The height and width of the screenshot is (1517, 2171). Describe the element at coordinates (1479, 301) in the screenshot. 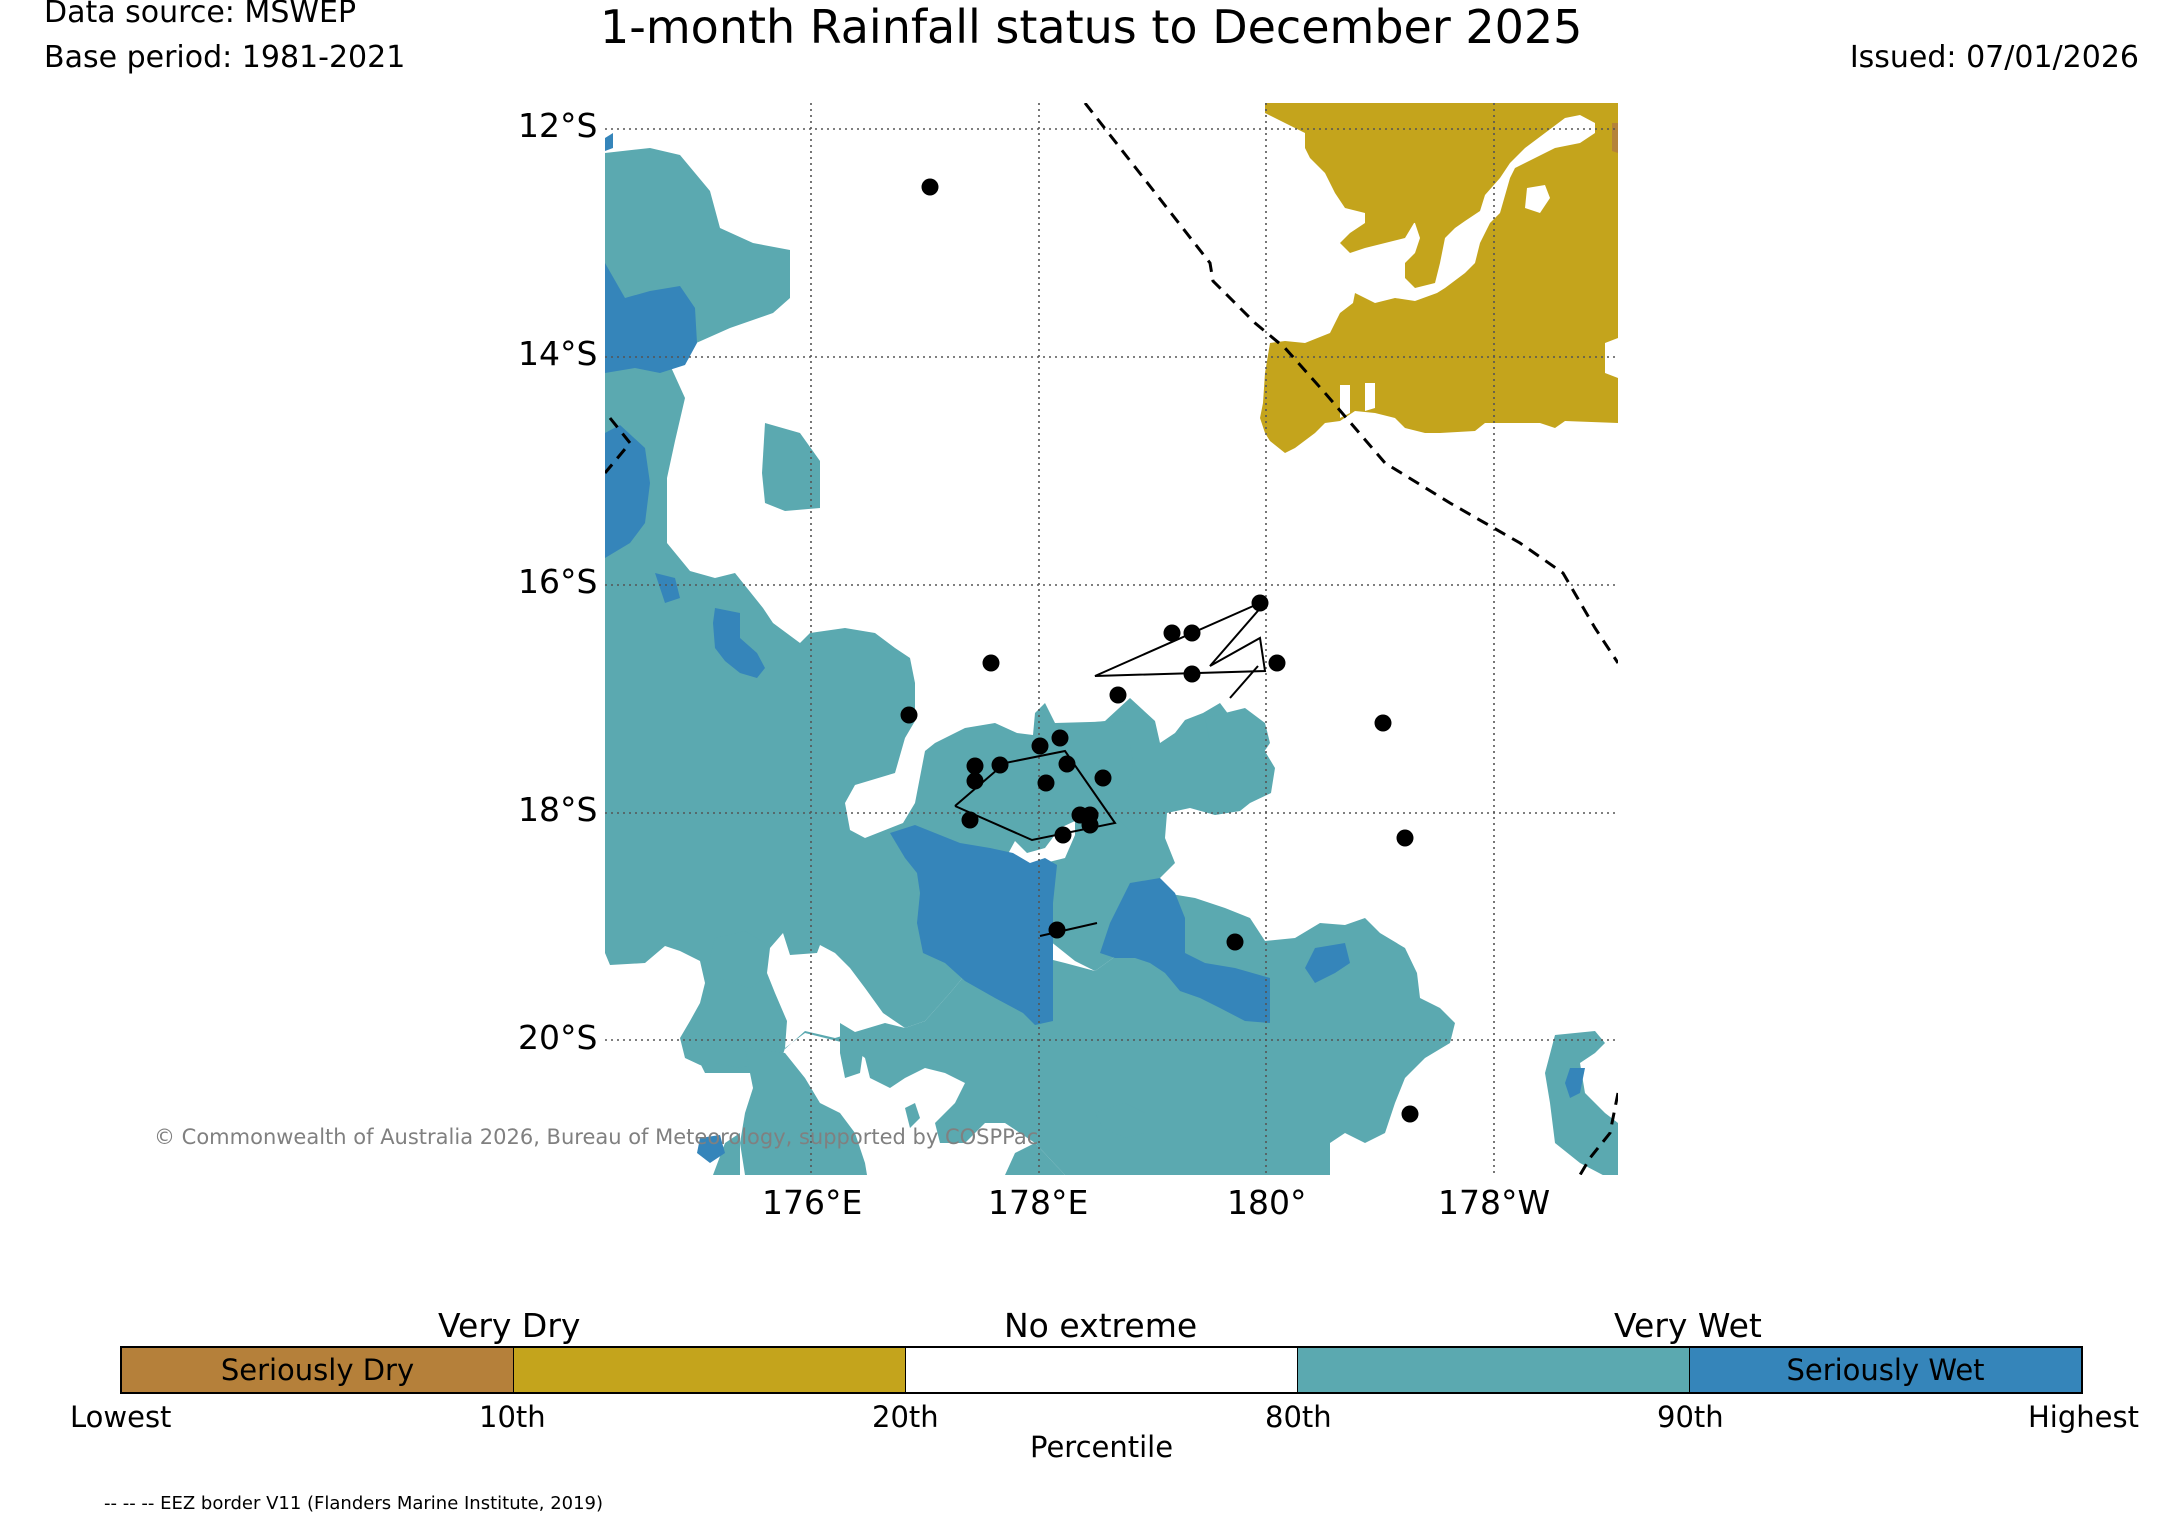

I see `no-extreme-gaps` at that location.